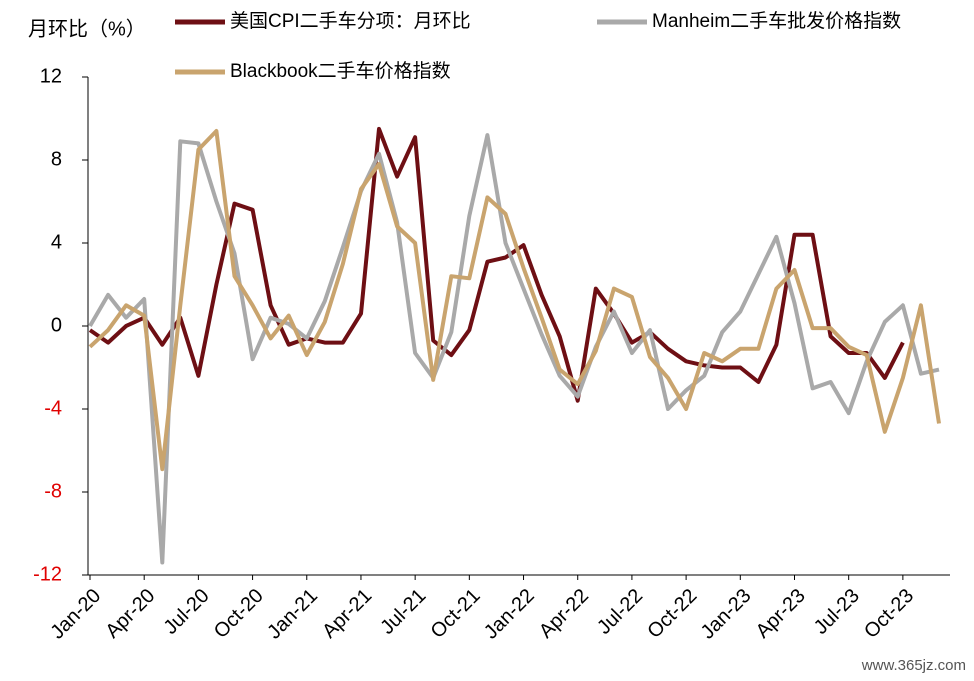 This screenshot has width=974, height=681. Describe the element at coordinates (130, 614) in the screenshot. I see `x-tick-label: Apr-20` at that location.